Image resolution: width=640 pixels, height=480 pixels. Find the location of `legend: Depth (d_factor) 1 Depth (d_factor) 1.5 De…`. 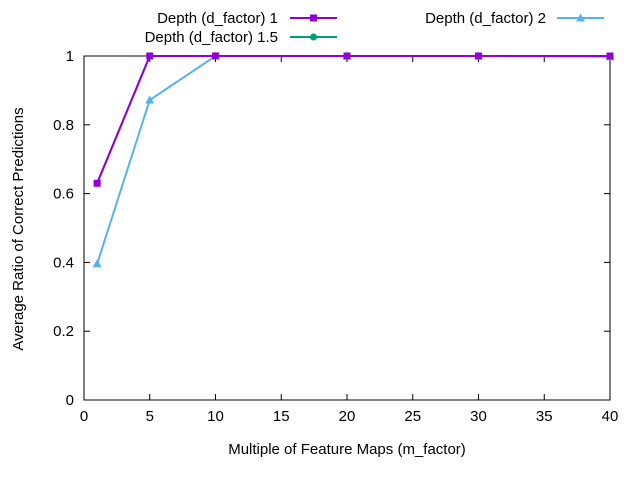

legend: Depth (d_factor) 1 Depth (d_factor) 1.5 De… is located at coordinates (374, 28).